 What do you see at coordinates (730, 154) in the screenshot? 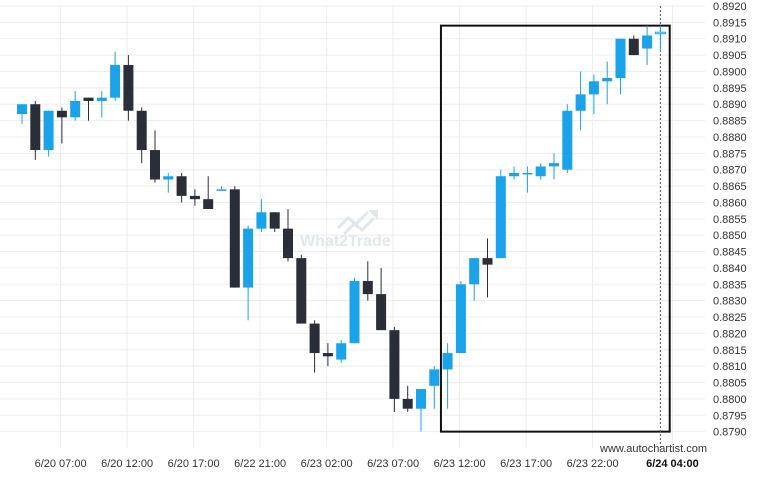
I see `y-tick-label: 0.8875` at bounding box center [730, 154].